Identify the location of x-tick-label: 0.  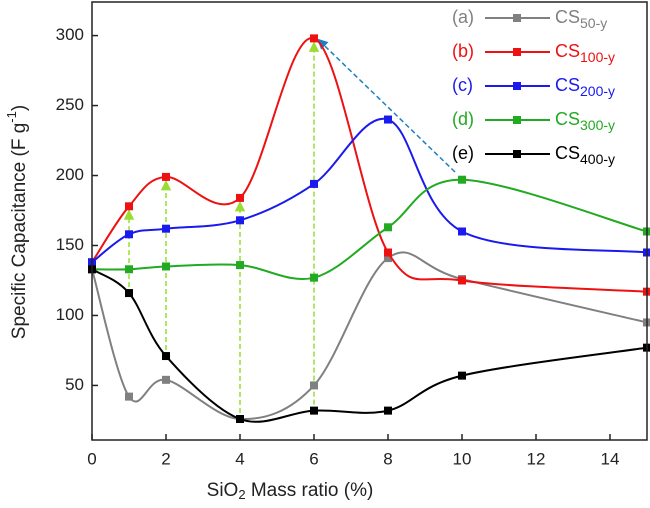
(91, 458).